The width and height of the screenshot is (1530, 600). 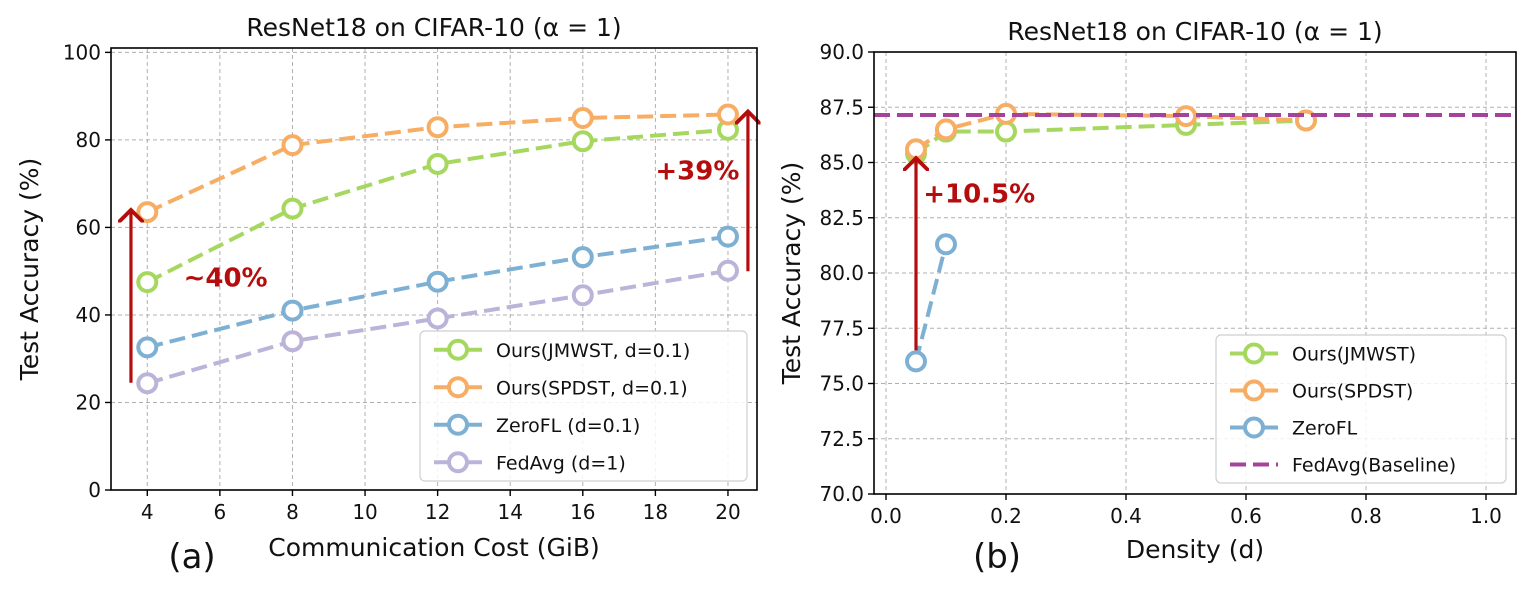 What do you see at coordinates (727, 512) in the screenshot?
I see `x-tick-label: 20` at bounding box center [727, 512].